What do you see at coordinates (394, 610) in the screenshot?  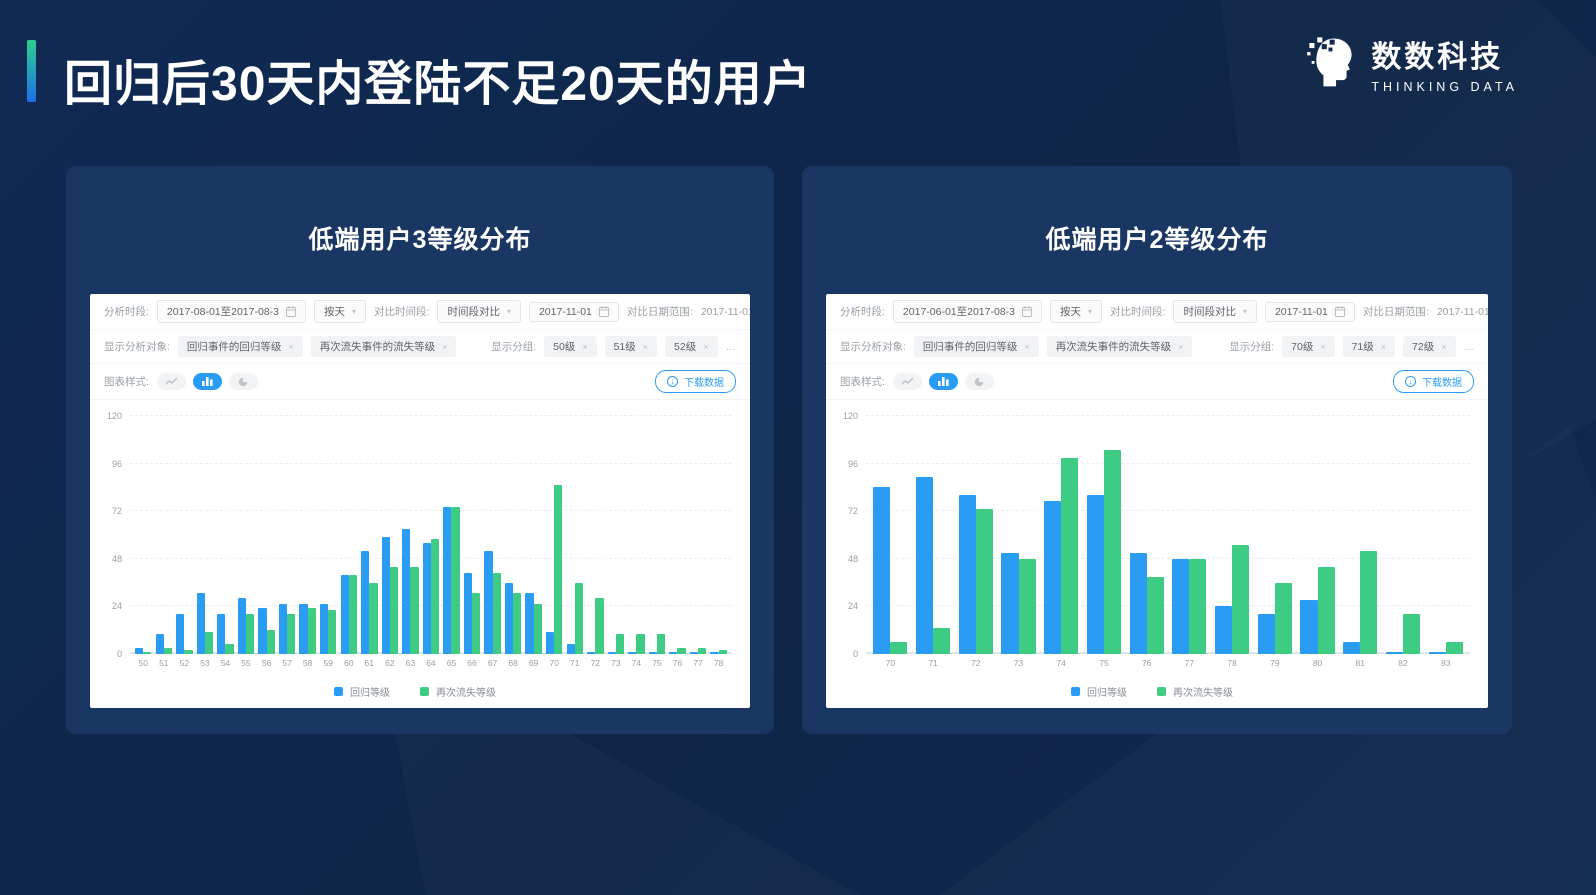 I see `bar-再次流失等级-62` at bounding box center [394, 610].